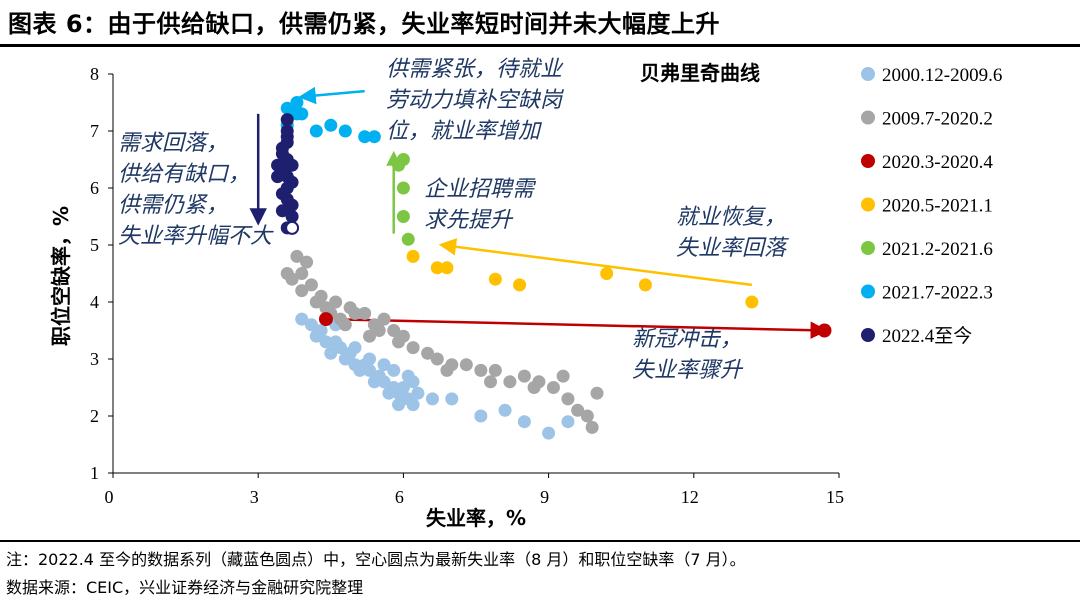 Image resolution: width=1080 pixels, height=607 pixels. Describe the element at coordinates (732, 233) in the screenshot. I see `annotation-text: 就业恢复， 失业率回落` at that location.